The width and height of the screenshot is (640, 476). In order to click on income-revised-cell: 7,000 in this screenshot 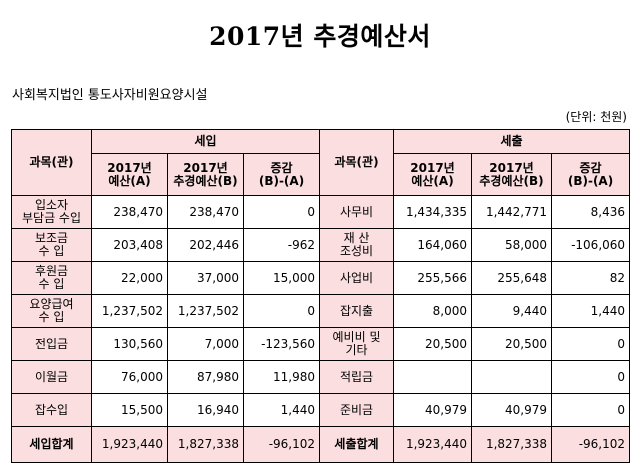, I will do `click(205, 344)`.